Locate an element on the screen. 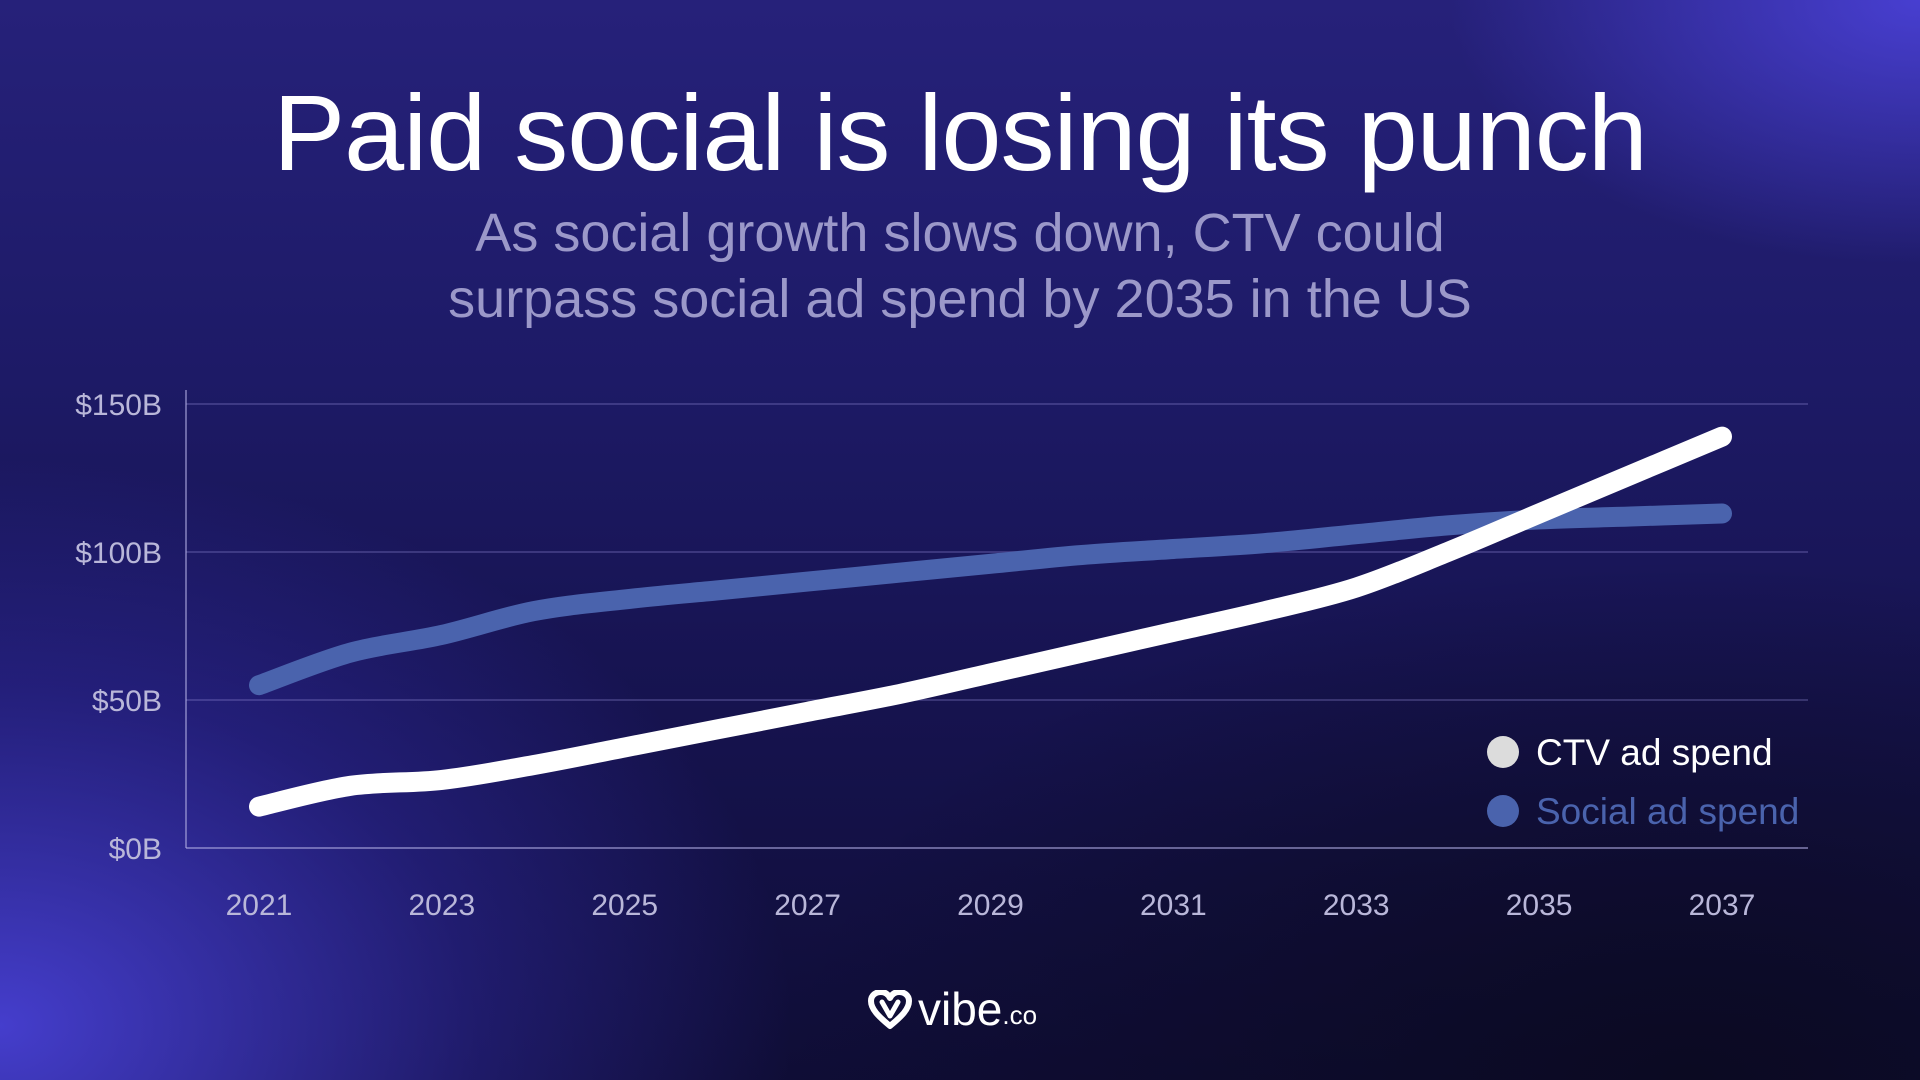  x-tick-label: 2029 is located at coordinates (990, 905).